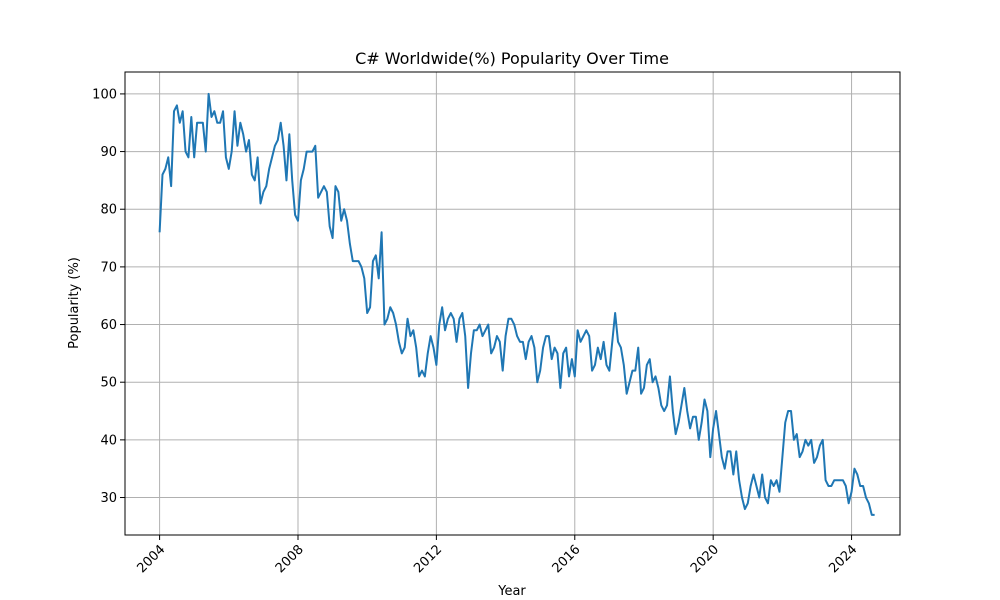 Image resolution: width=1000 pixels, height=600 pixels. What do you see at coordinates (108, 383) in the screenshot?
I see `y-tick-label: 50` at bounding box center [108, 383].